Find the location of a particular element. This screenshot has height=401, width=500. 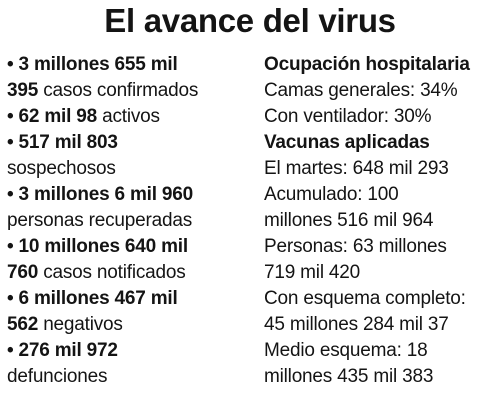

camas-generales: Camas generales: 34% is located at coordinates (361, 90).